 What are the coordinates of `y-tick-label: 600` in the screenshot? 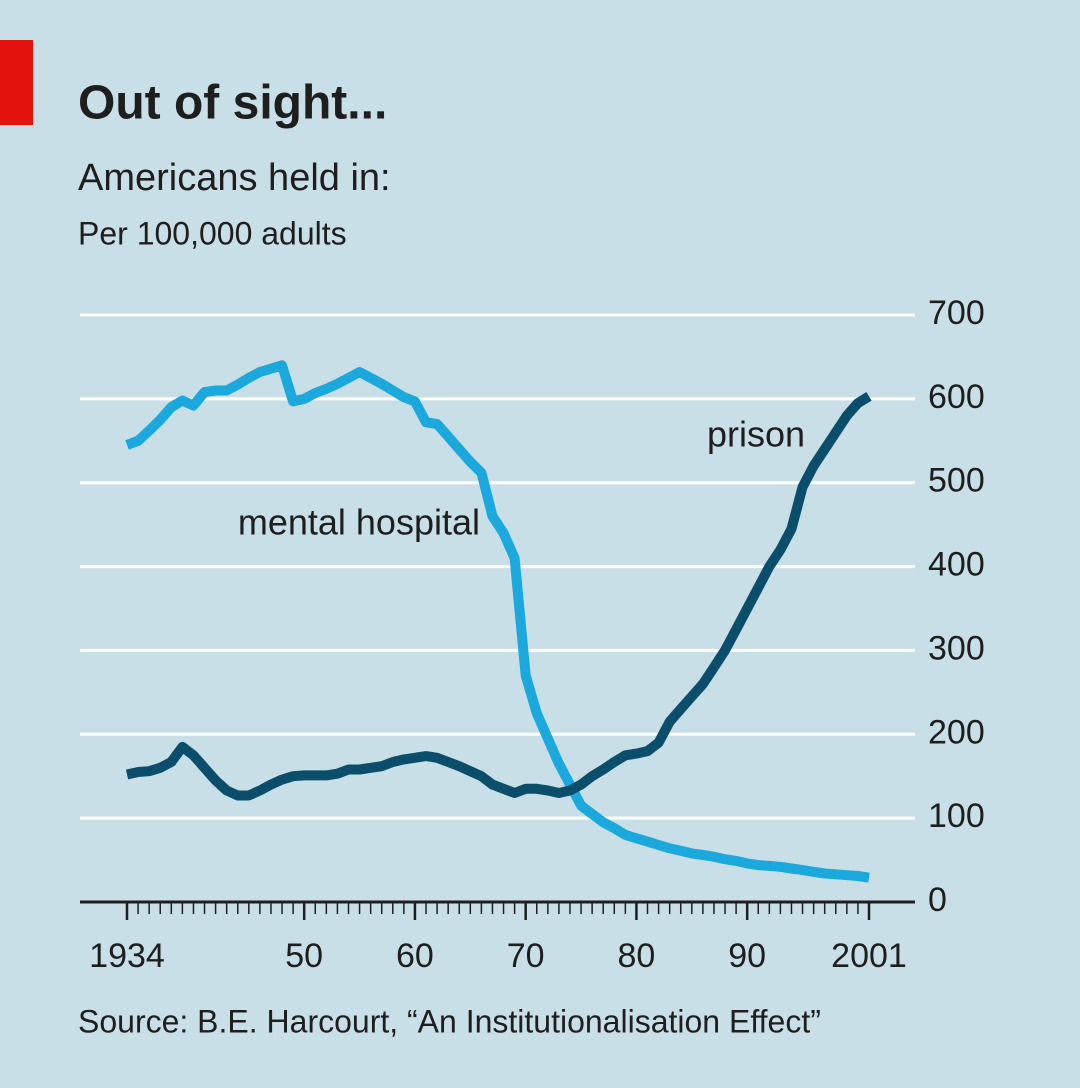 It's located at (956, 397).